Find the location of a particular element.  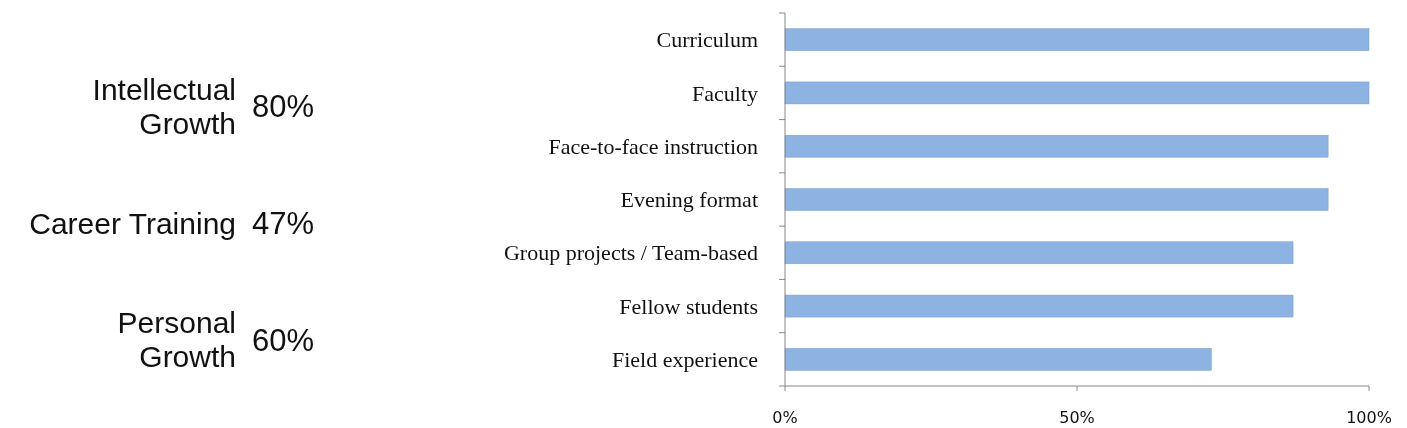

data-label: 80% is located at coordinates (283, 107).